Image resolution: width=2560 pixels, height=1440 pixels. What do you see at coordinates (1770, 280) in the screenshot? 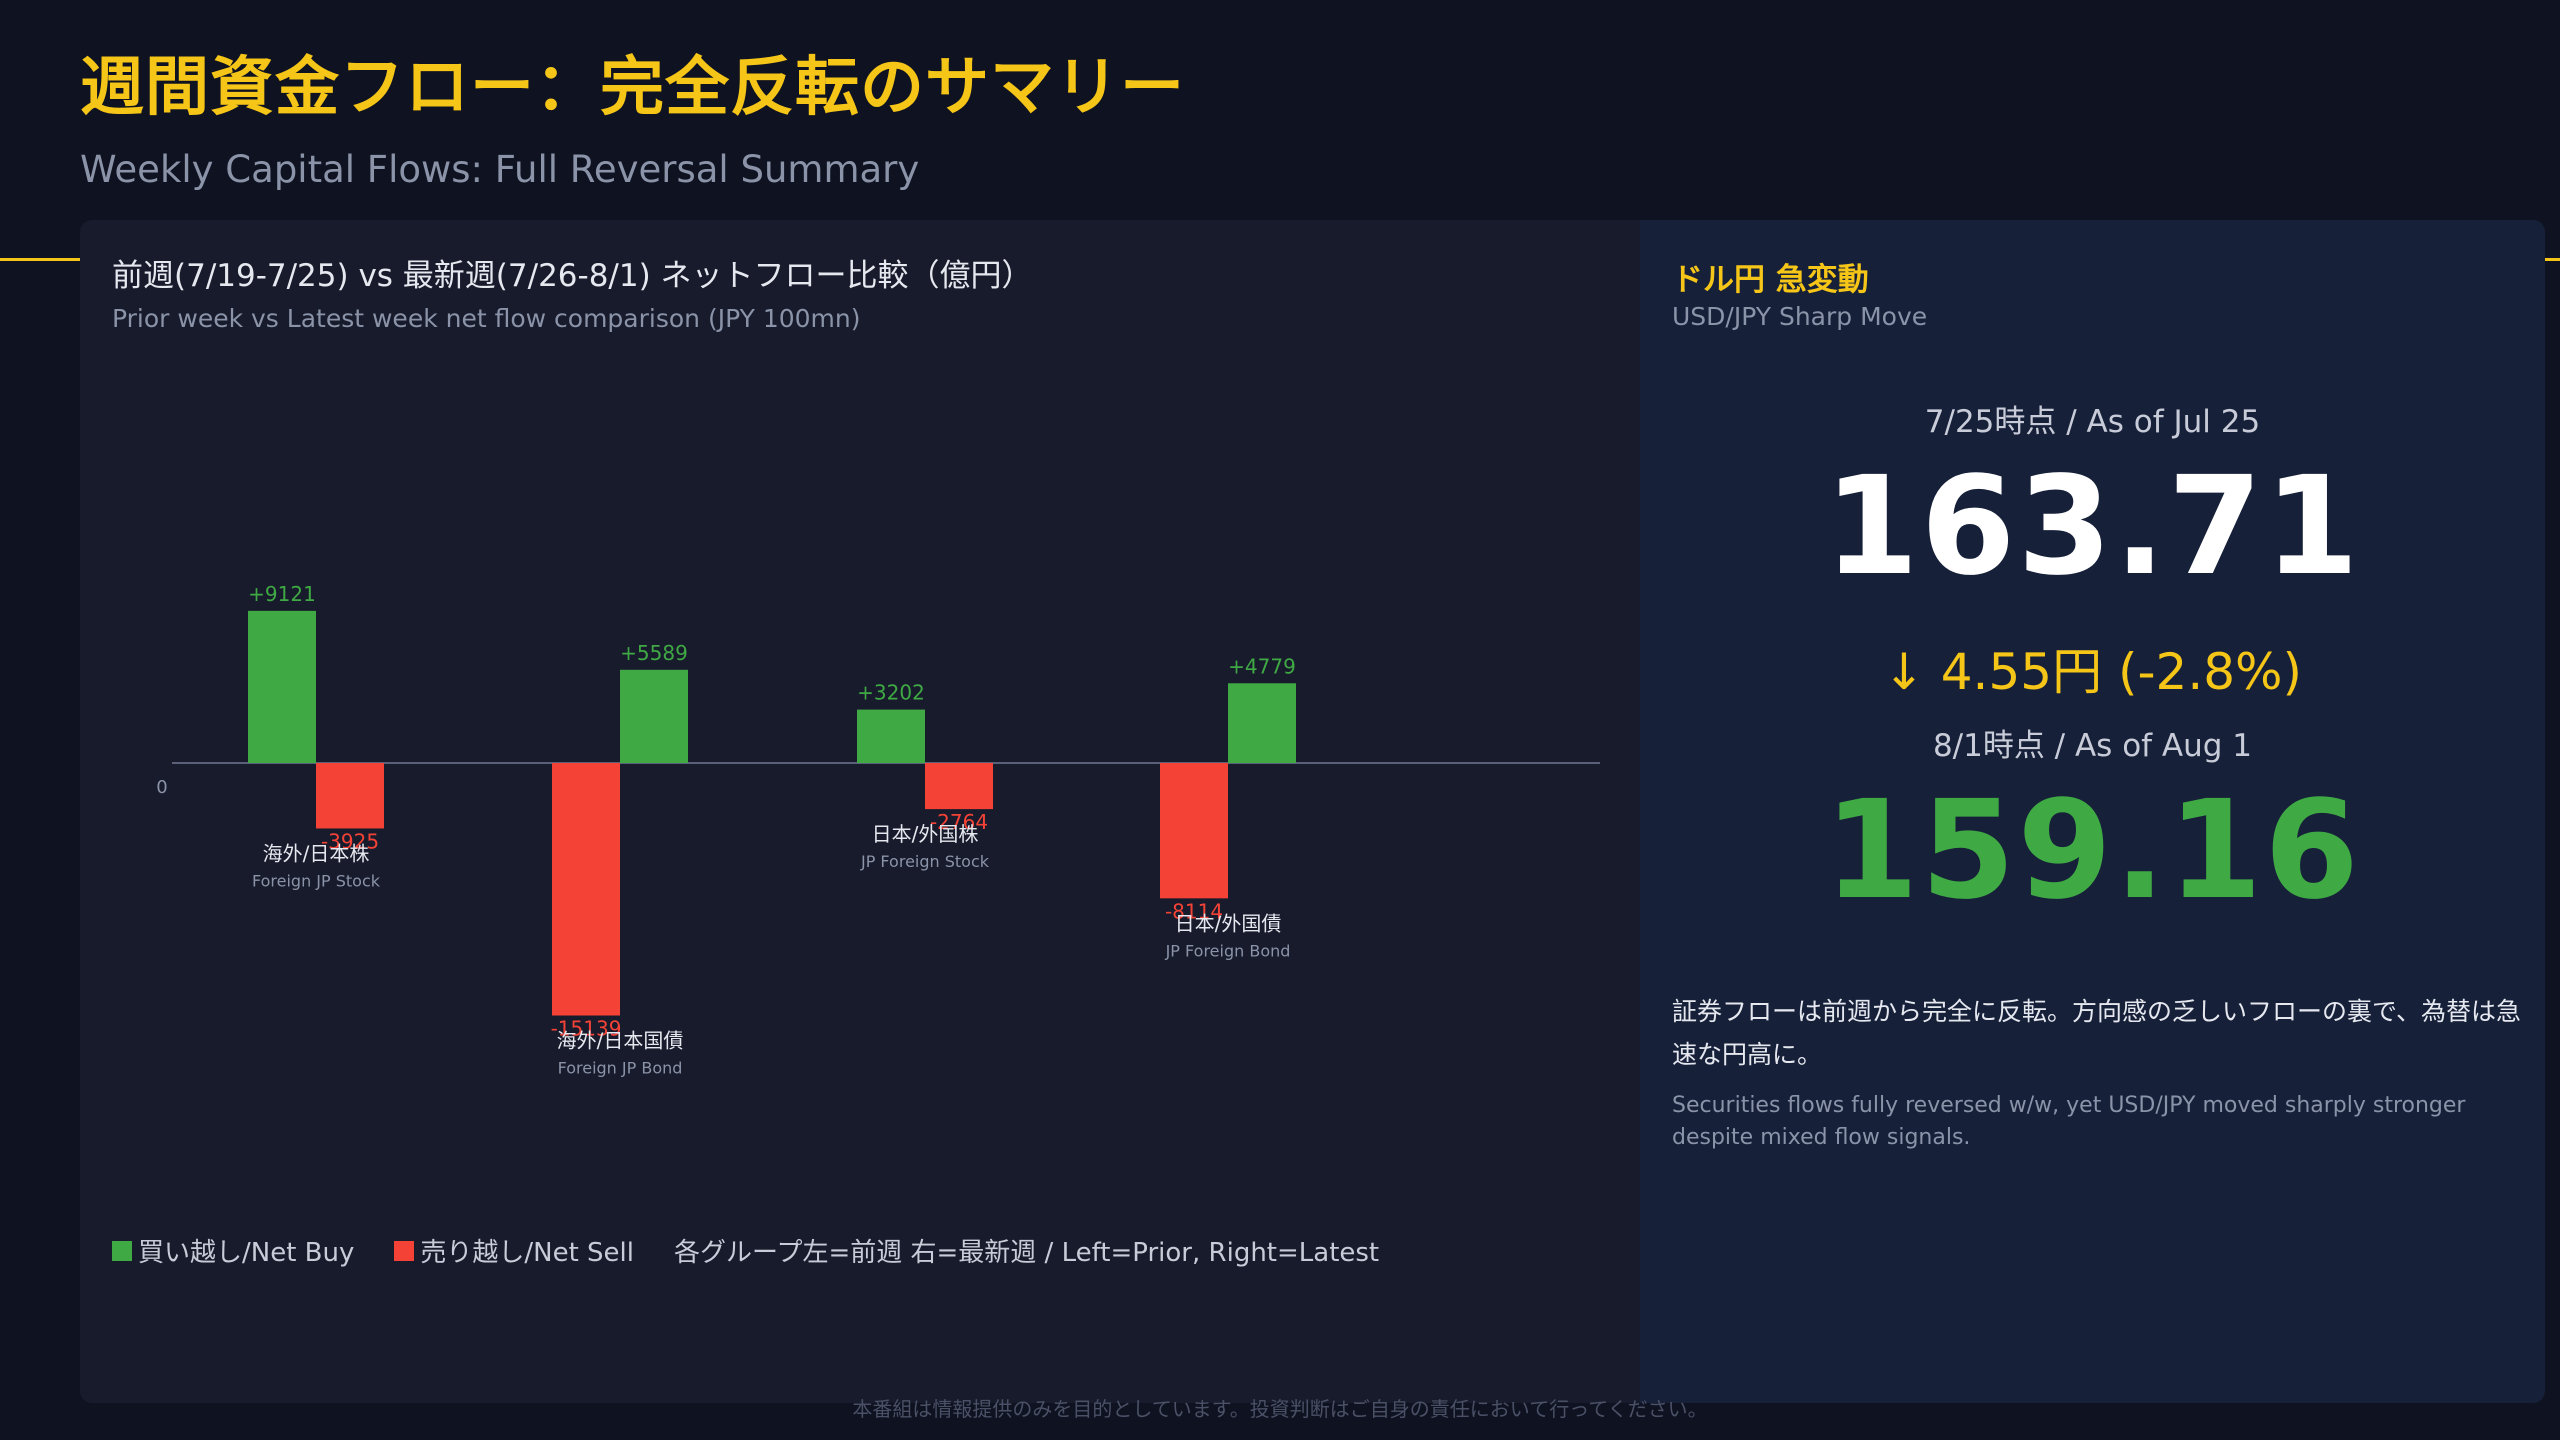
I see `usdjpy-title: ドル円 急変動` at bounding box center [1770, 280].